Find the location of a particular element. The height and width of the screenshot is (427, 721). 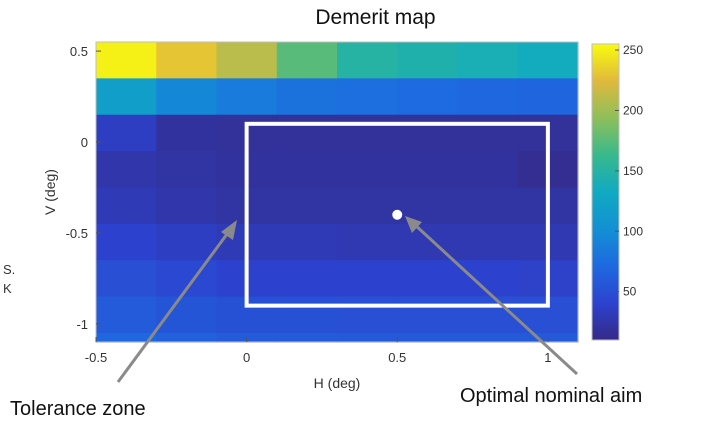

y-tick-label: 0.5 is located at coordinates (79, 51).